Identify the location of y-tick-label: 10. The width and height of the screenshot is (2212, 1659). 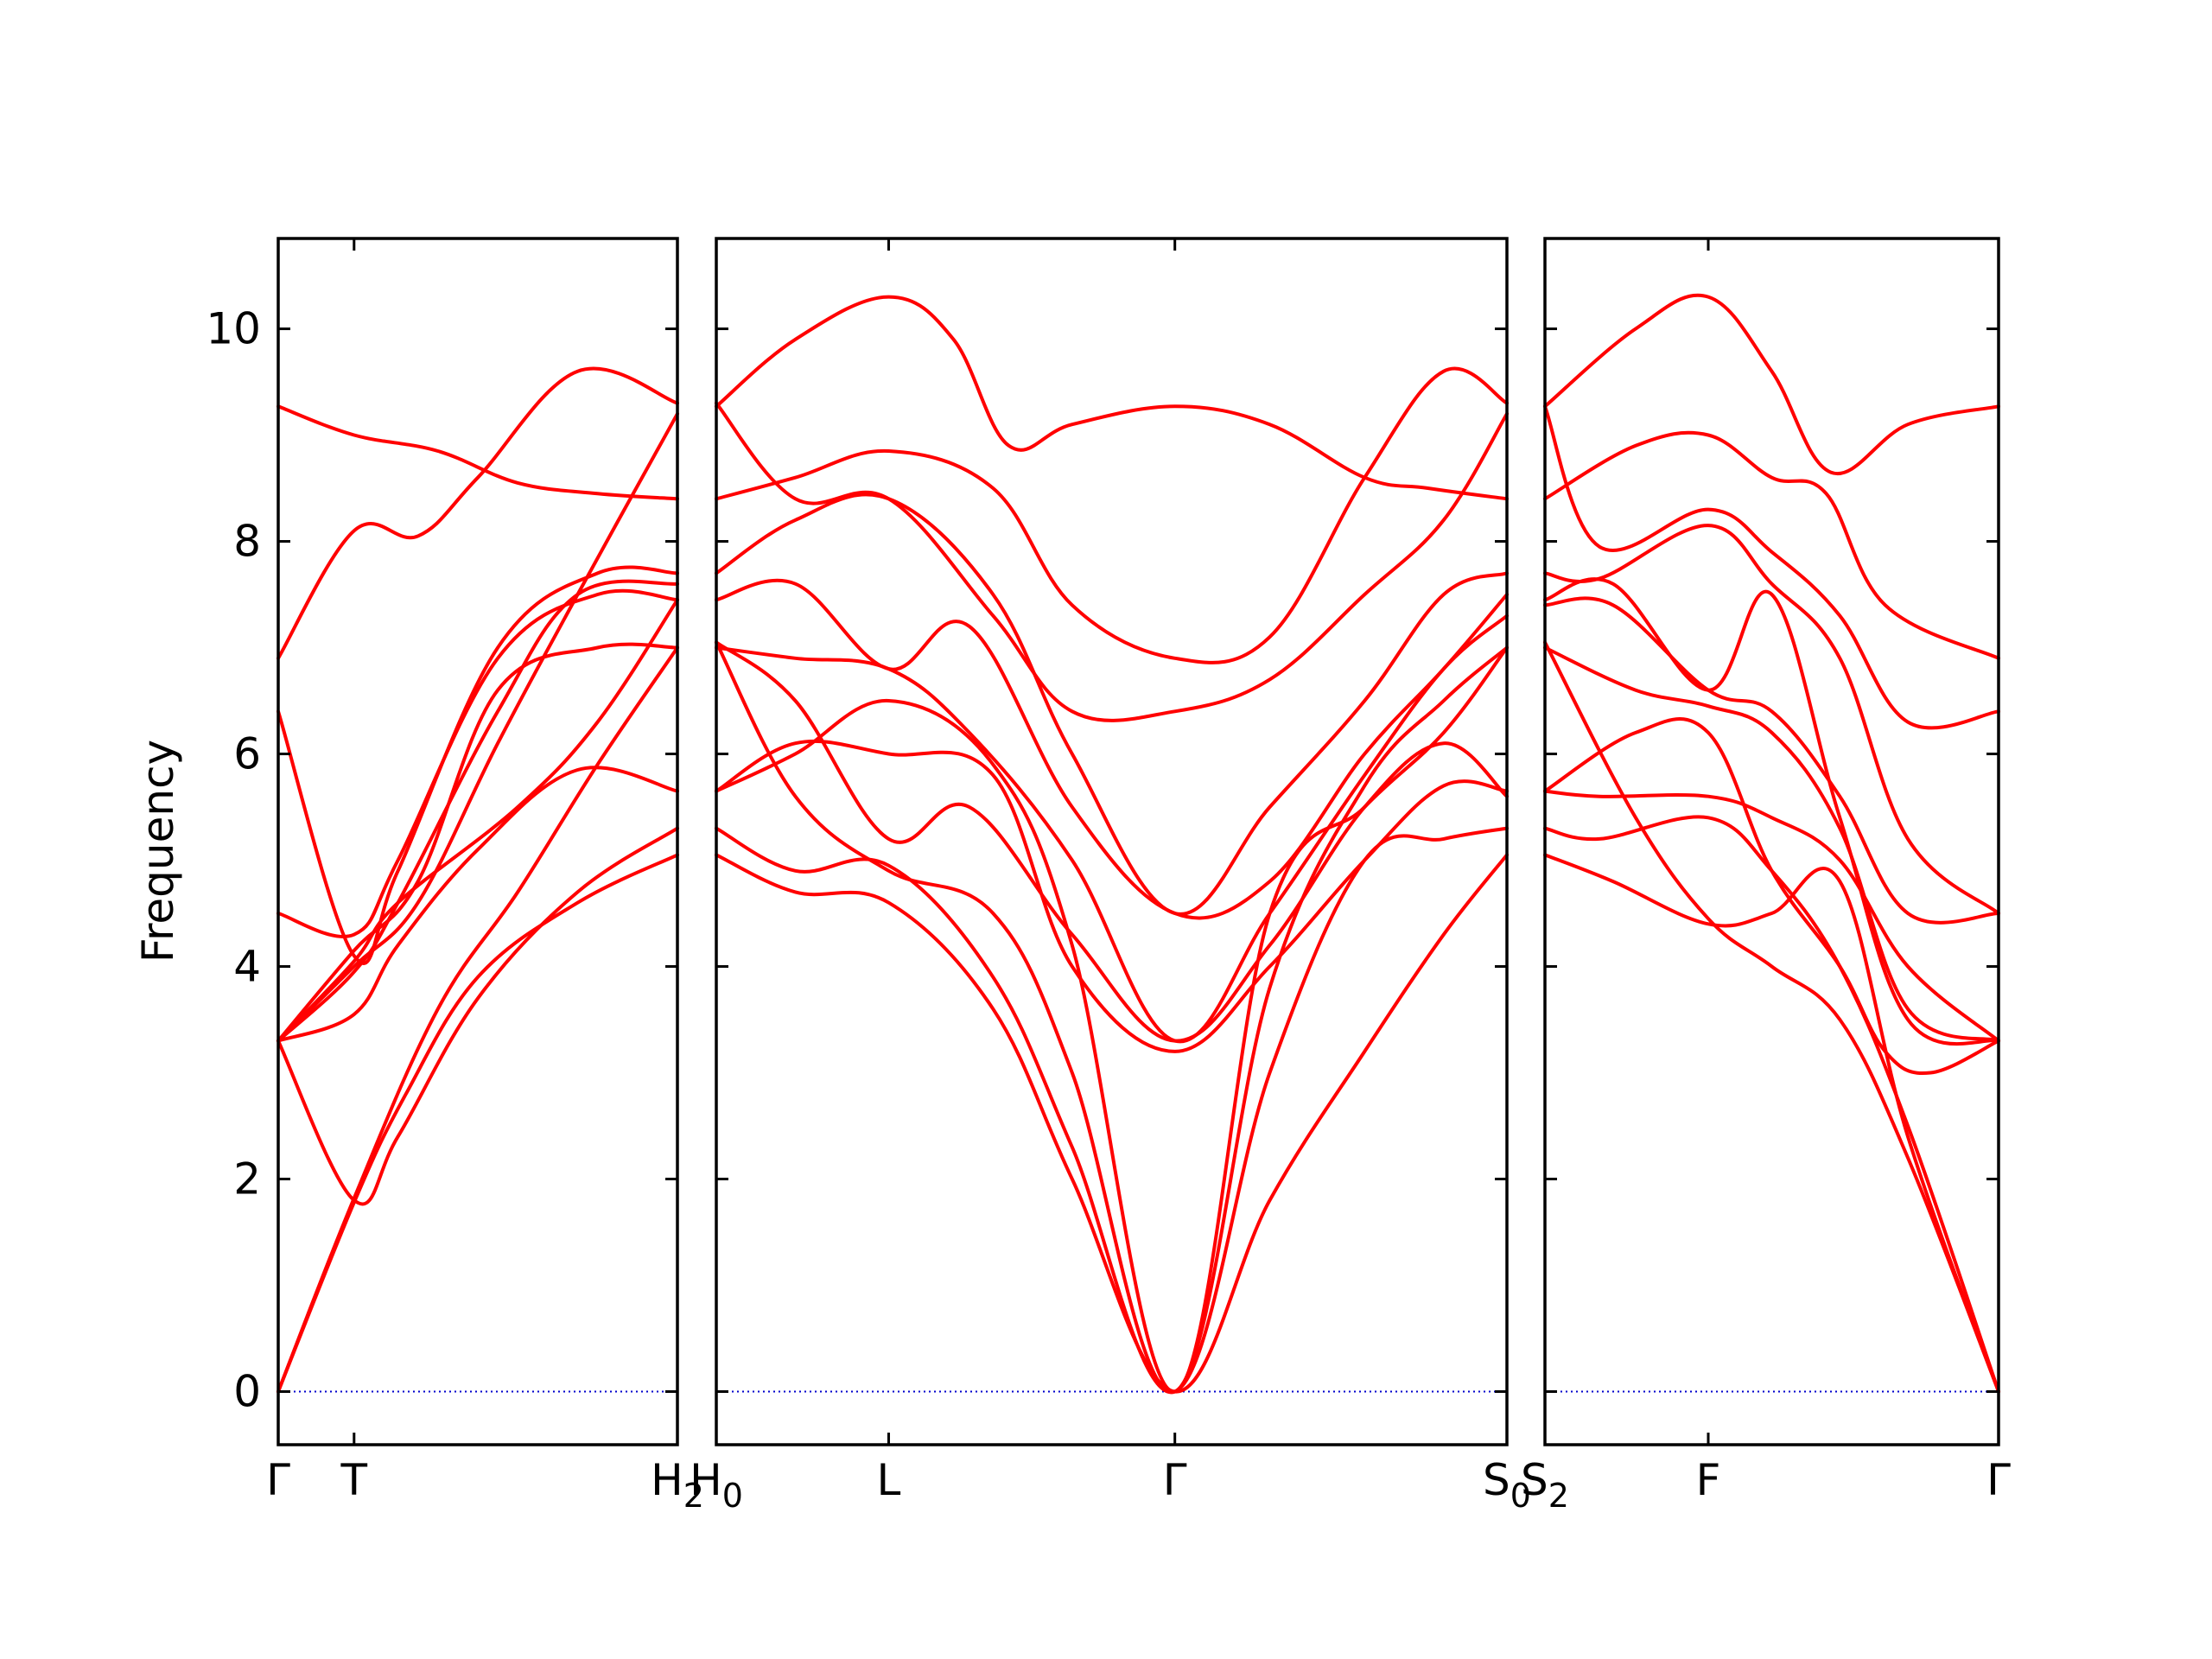
(233, 329).